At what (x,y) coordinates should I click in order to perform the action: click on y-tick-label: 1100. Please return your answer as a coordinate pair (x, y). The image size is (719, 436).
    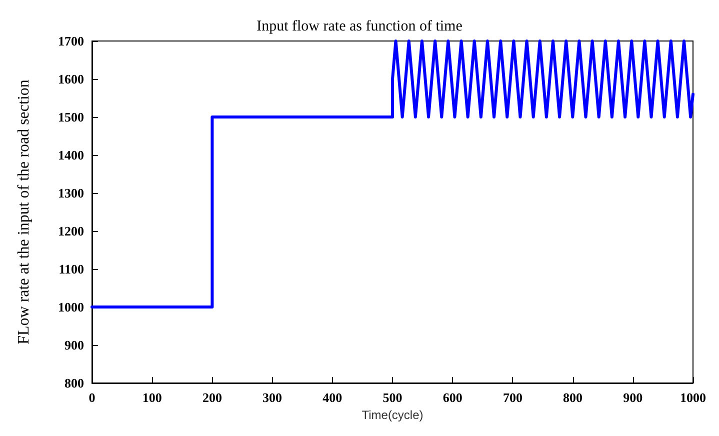
    Looking at the image, I should click on (71, 269).